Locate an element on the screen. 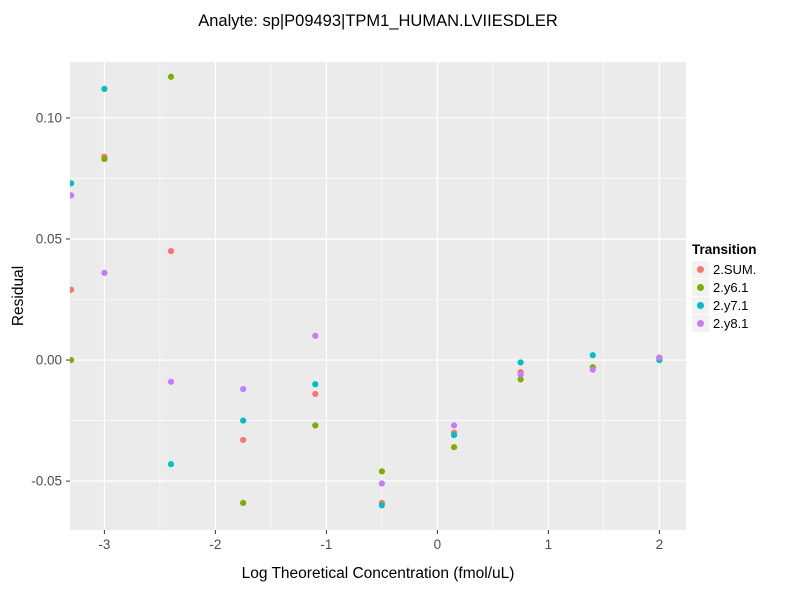 The height and width of the screenshot is (600, 800). y-tick-label: 0.00 is located at coordinates (49, 360).